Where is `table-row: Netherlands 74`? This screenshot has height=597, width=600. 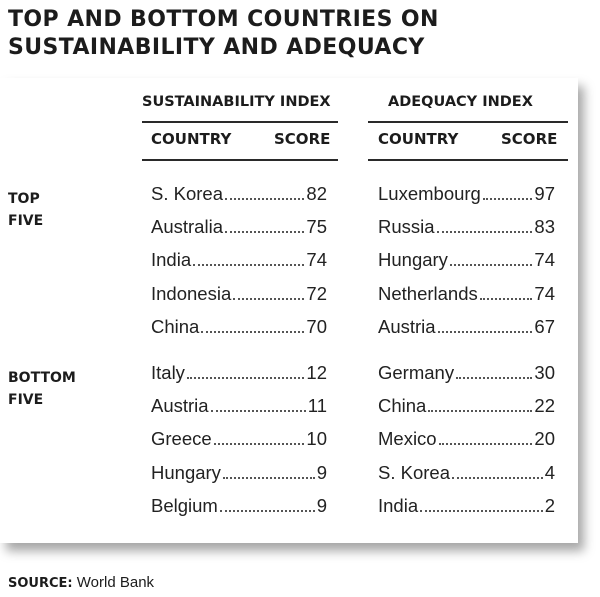
table-row: Netherlands 74 is located at coordinates (466, 296).